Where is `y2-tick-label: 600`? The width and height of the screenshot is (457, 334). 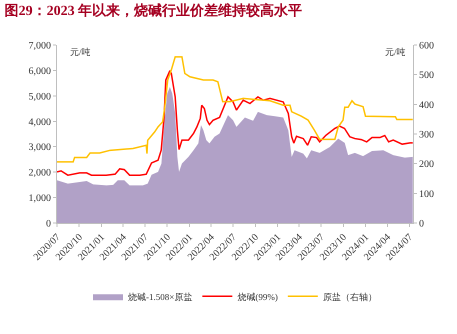
y2-tick-label: 600 is located at coordinates (426, 46).